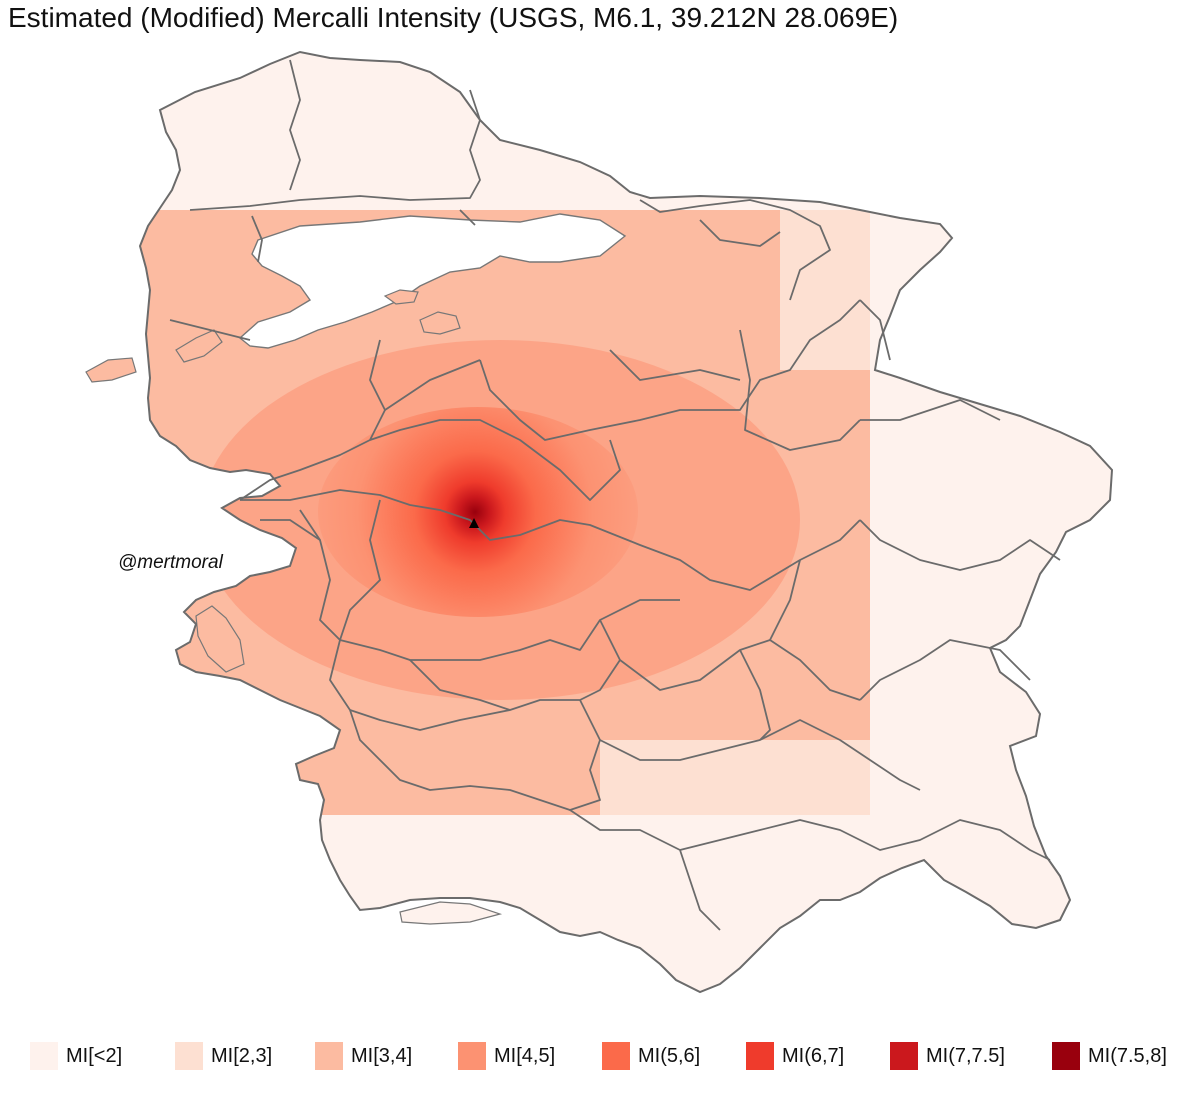 The height and width of the screenshot is (1100, 1200). I want to click on legend-item: MI[4,5], so click(506, 1056).